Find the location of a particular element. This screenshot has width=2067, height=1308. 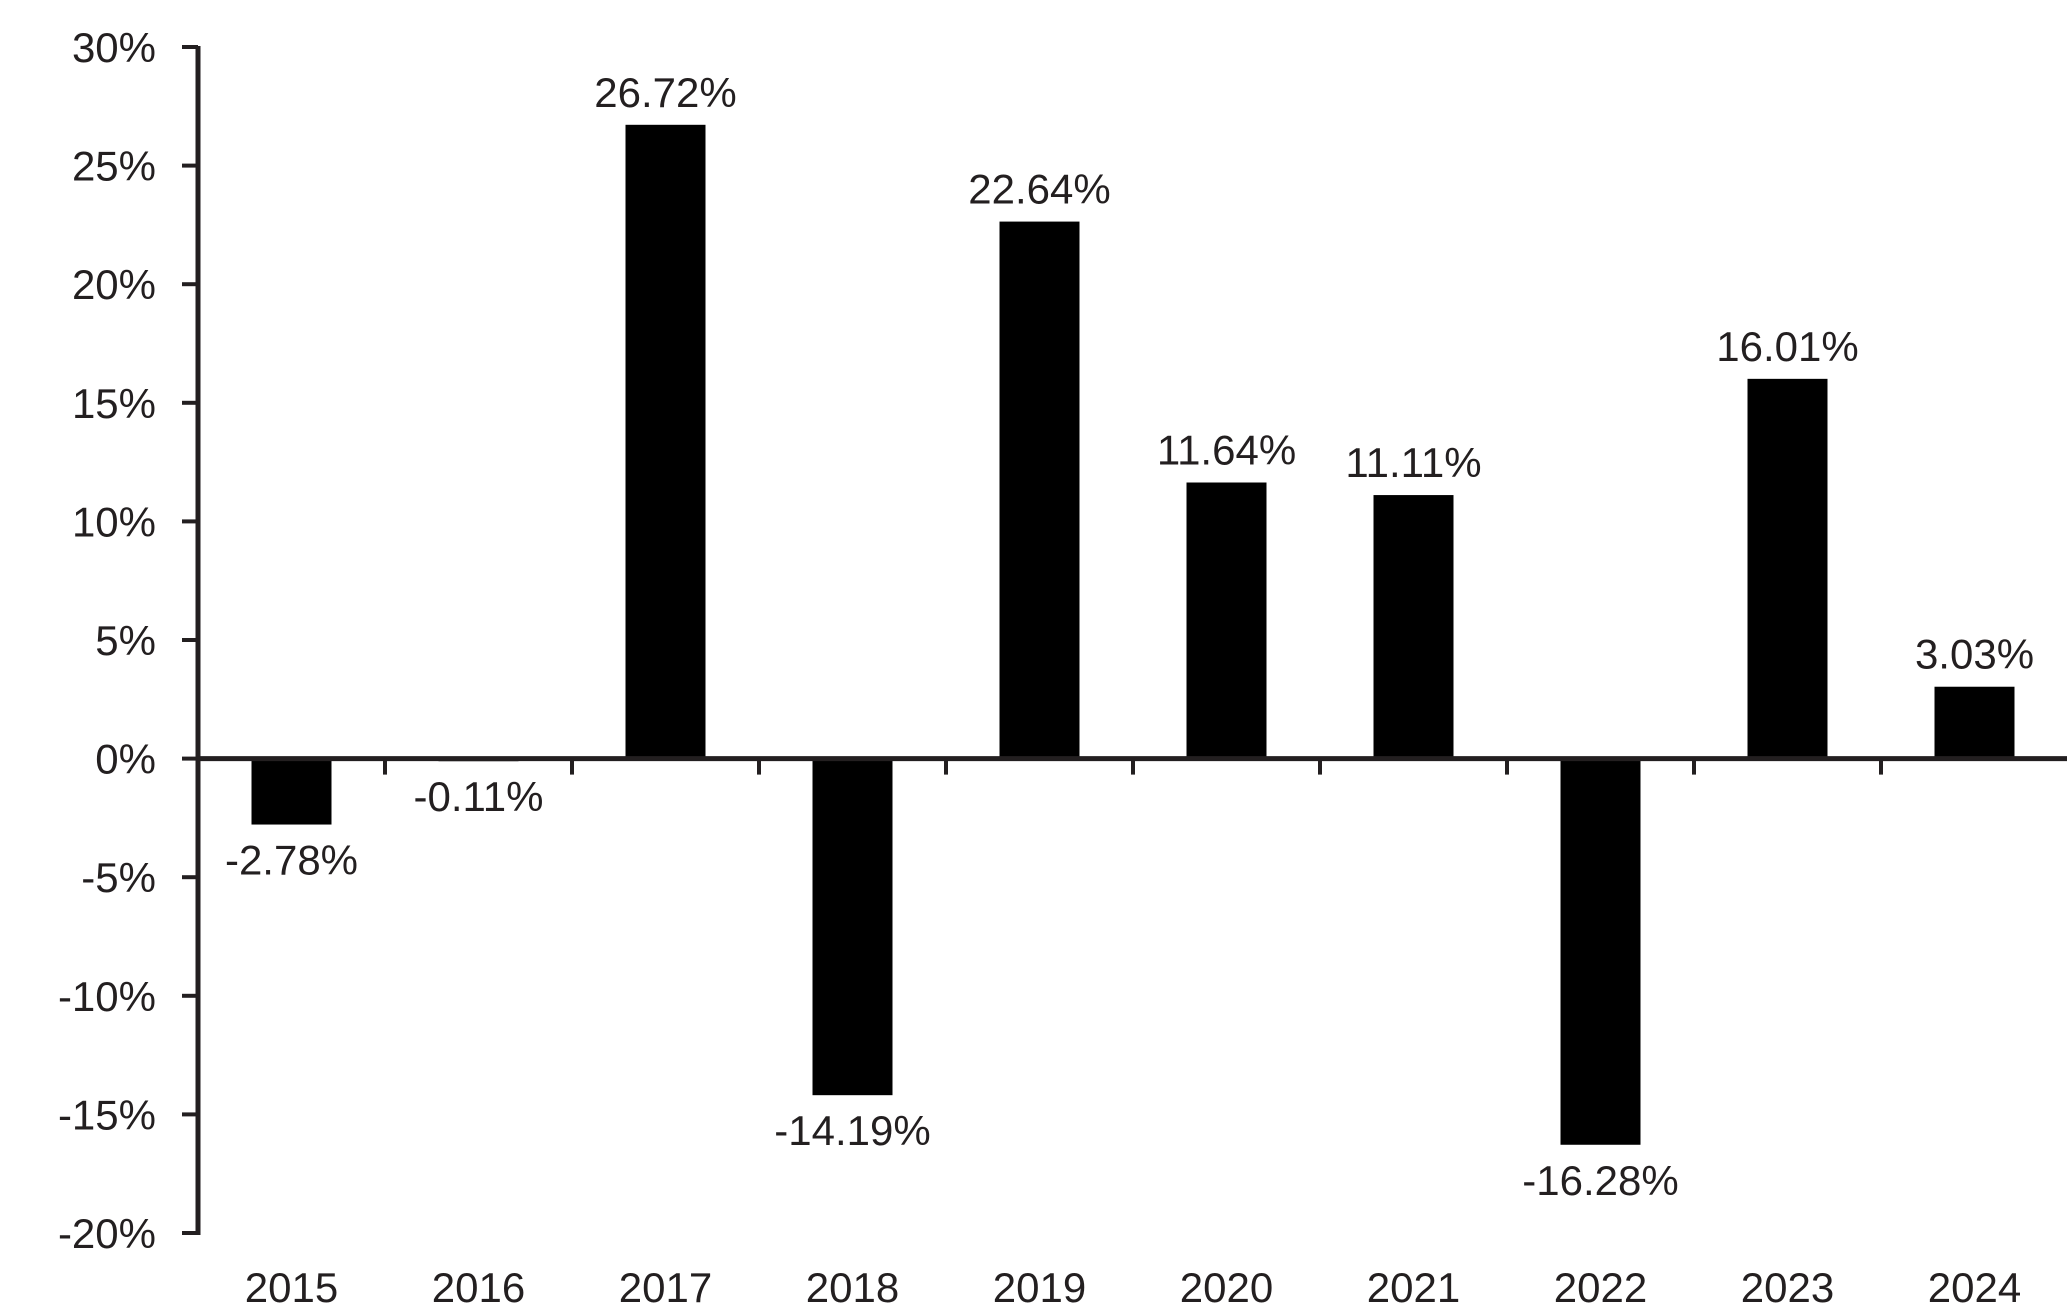

x-tick-label: 2024 is located at coordinates (1974, 1286).